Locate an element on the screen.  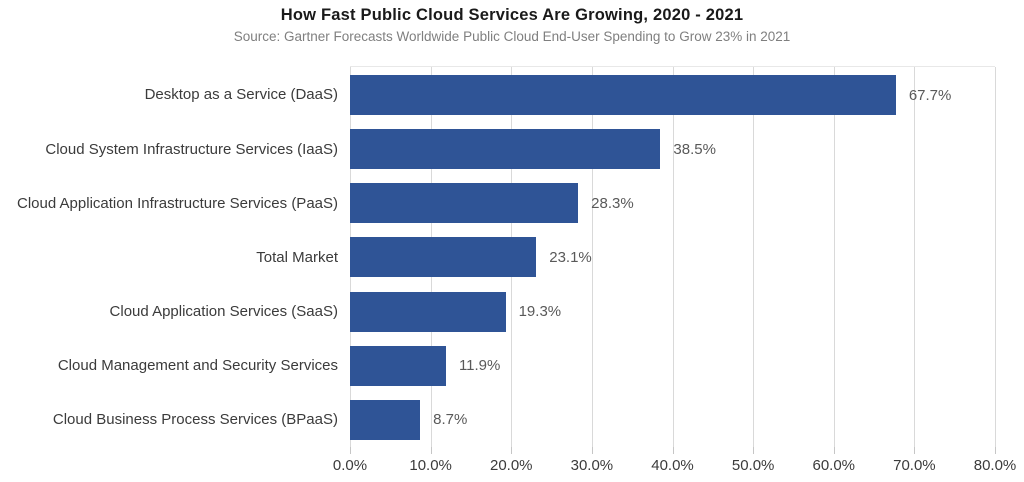
bar-track: 23.1% is located at coordinates (672, 257).